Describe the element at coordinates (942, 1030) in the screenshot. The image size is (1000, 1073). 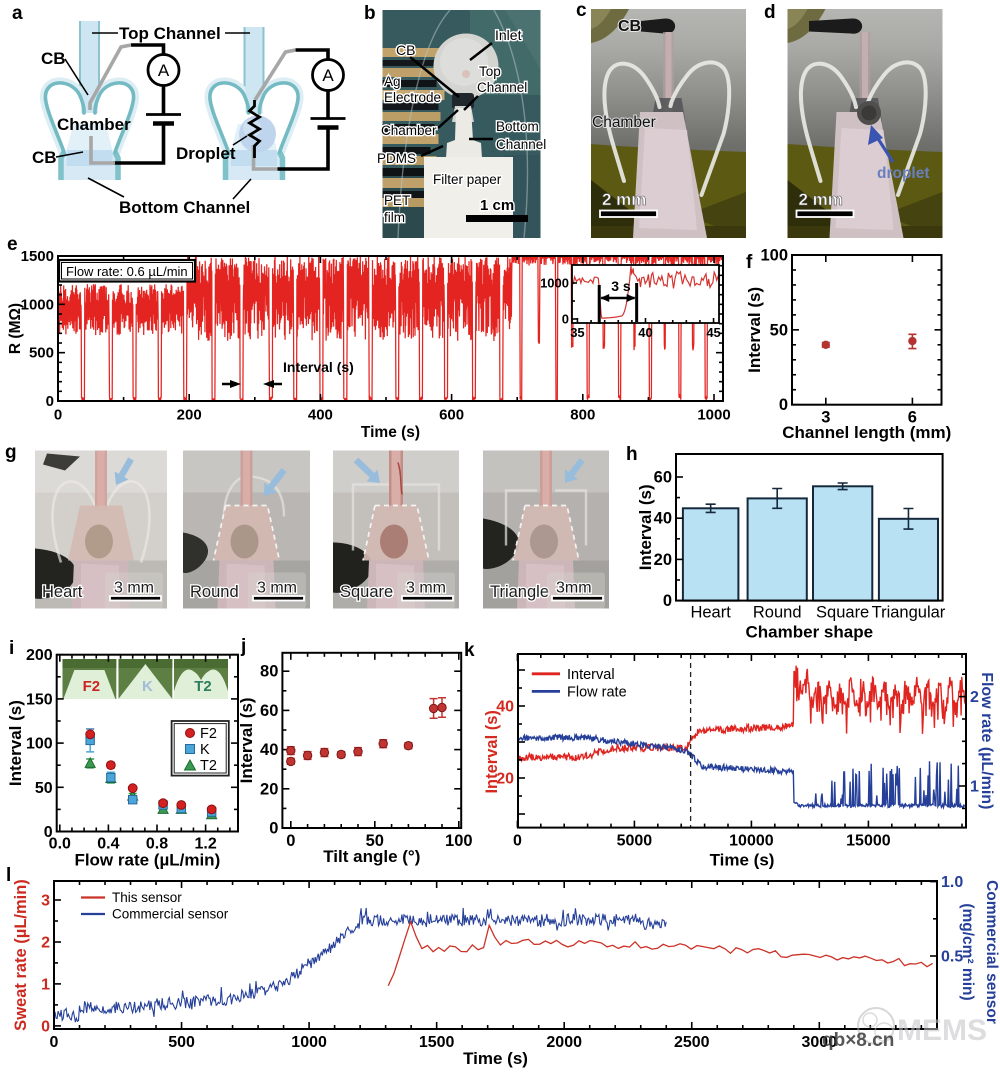
I see `svg-text: MEMS` at that location.